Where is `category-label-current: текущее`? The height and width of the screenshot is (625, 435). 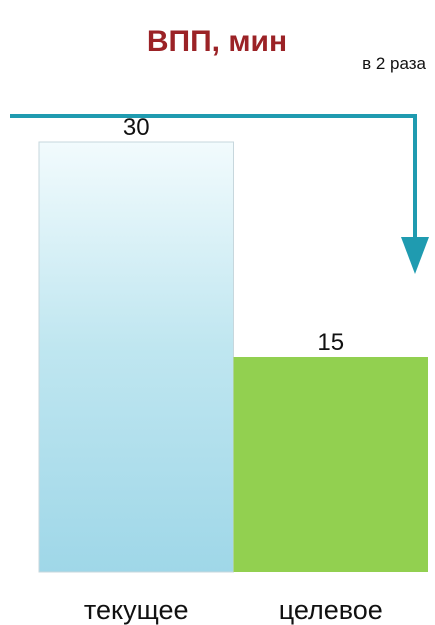
category-label-current: текущее is located at coordinates (136, 610).